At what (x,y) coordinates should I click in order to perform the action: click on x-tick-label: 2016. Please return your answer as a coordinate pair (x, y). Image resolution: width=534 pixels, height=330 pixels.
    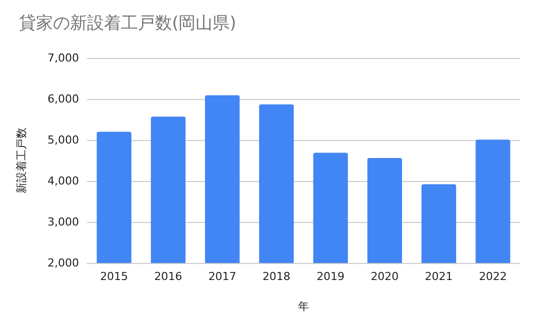
    Looking at the image, I should click on (168, 276).